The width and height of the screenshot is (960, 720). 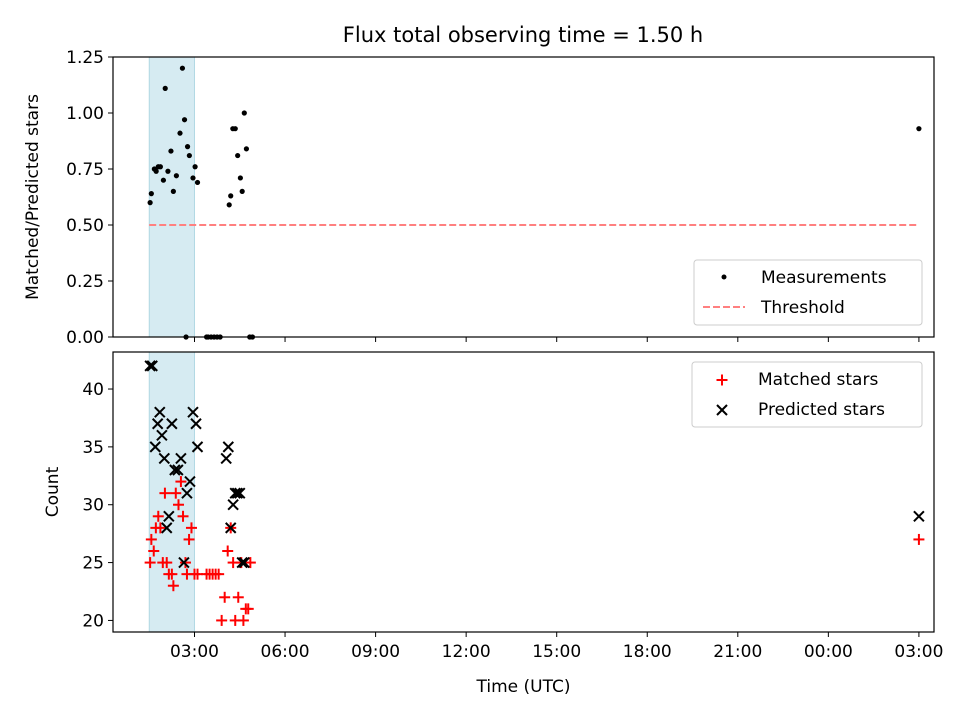 What do you see at coordinates (802, 308) in the screenshot?
I see `legend-threshold-label: Threshold` at bounding box center [802, 308].